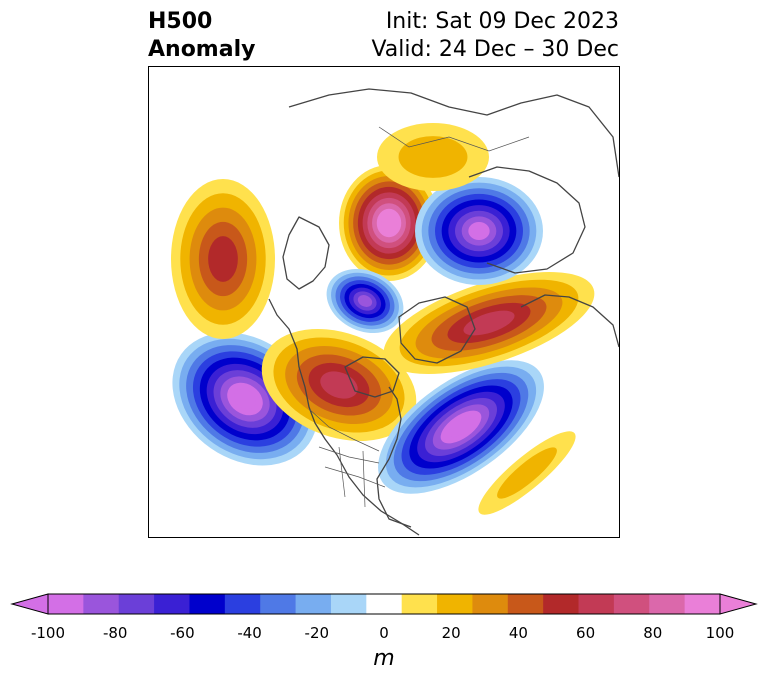  What do you see at coordinates (738, 604) in the screenshot?
I see `colorbar-over-arrow` at bounding box center [738, 604].